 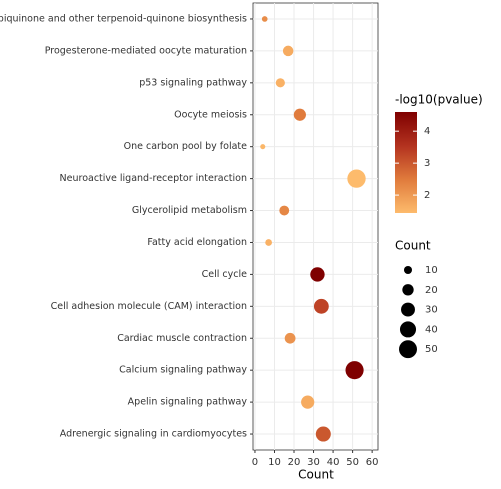 I want to click on size-key-label: 30, so click(x=431, y=310).